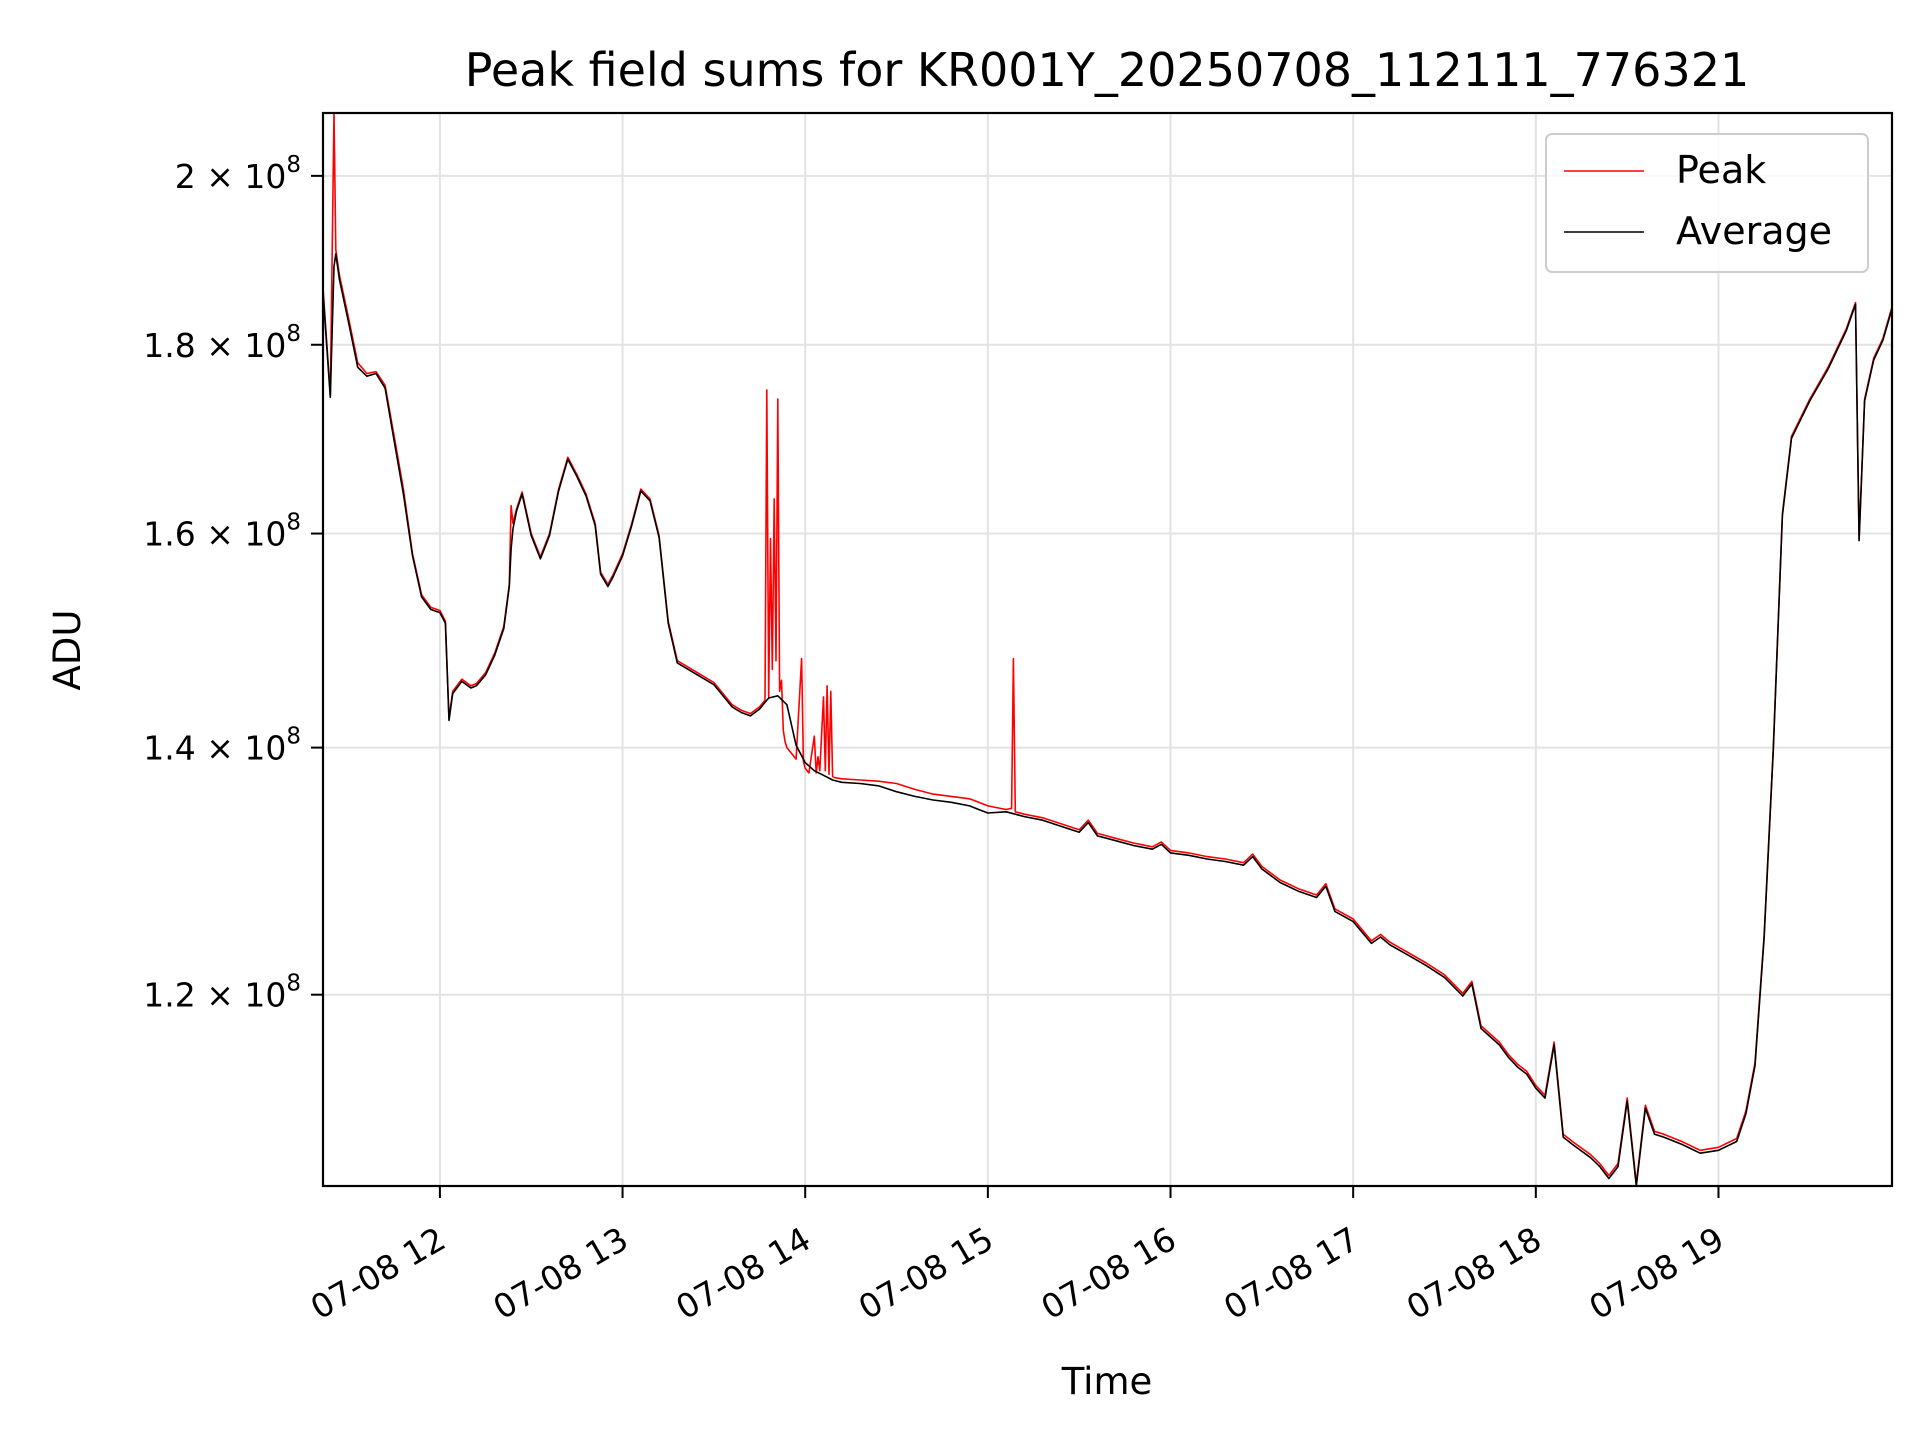  What do you see at coordinates (214, 748) in the screenshot?
I see `y-tick-mantissa: 1.4 × 10` at bounding box center [214, 748].